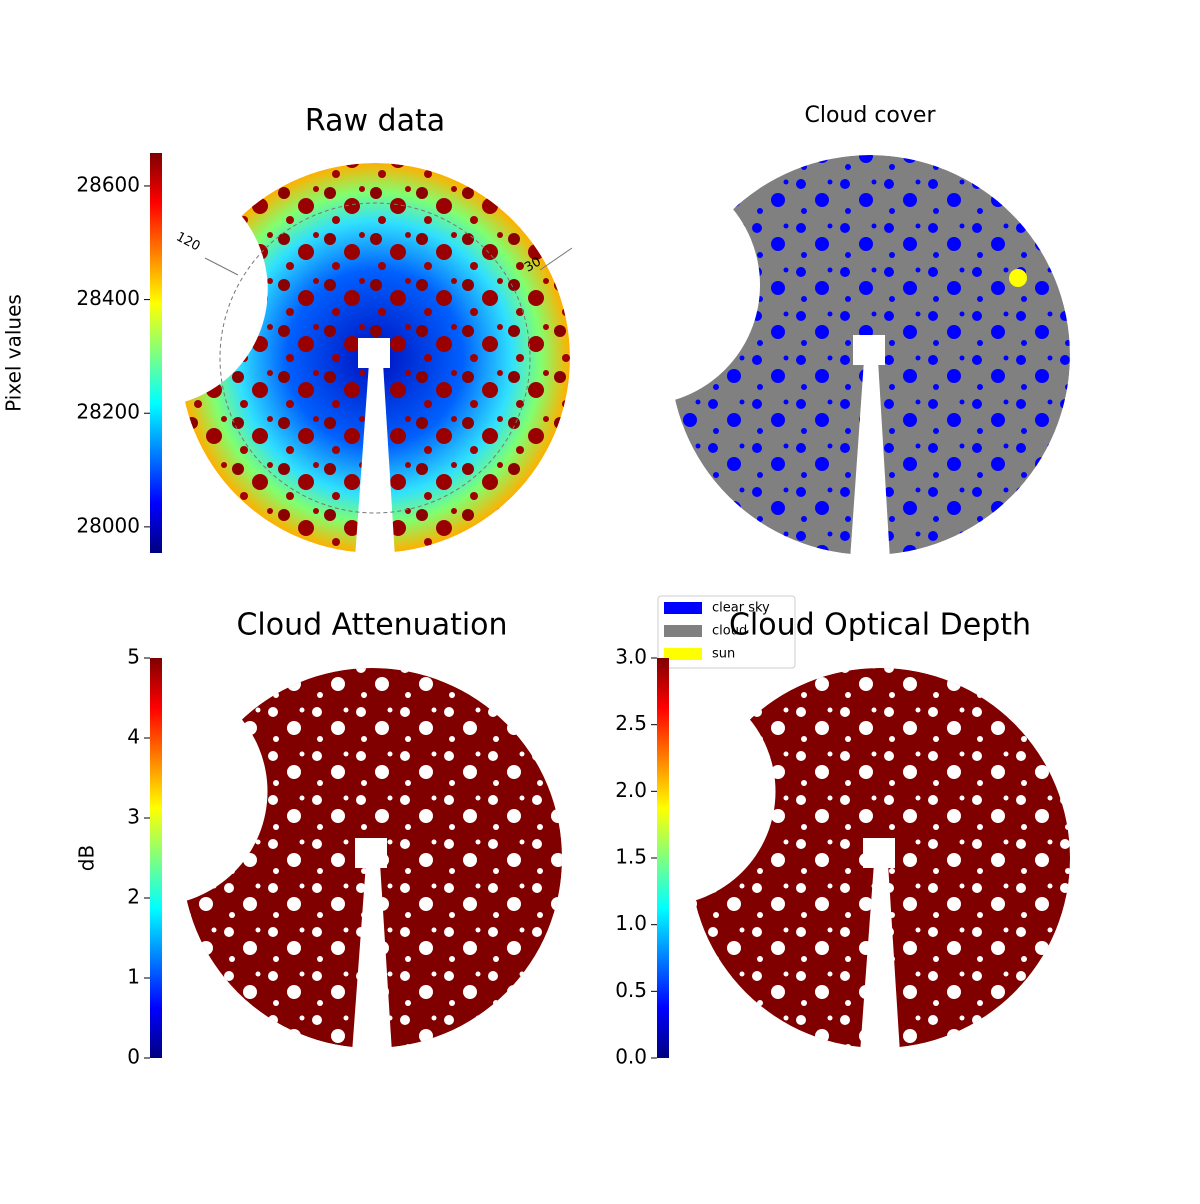  I want to click on colorbar-tick-label: 4, so click(133, 737).